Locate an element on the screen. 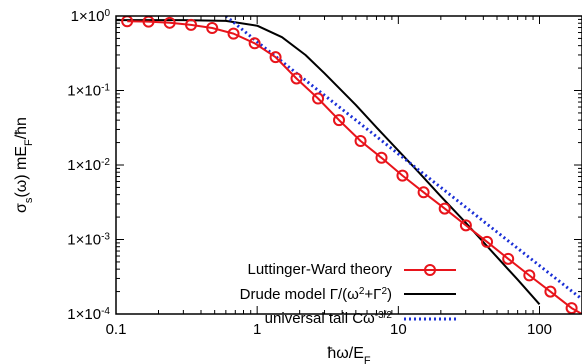  legend-label-universal-tail: universal tail Cω-3/2 is located at coordinates (329, 319).